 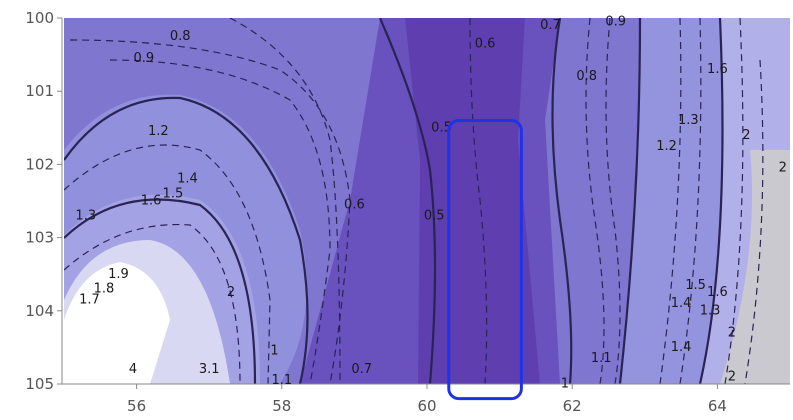 I want to click on y-tick-label: 105, so click(x=39, y=384).